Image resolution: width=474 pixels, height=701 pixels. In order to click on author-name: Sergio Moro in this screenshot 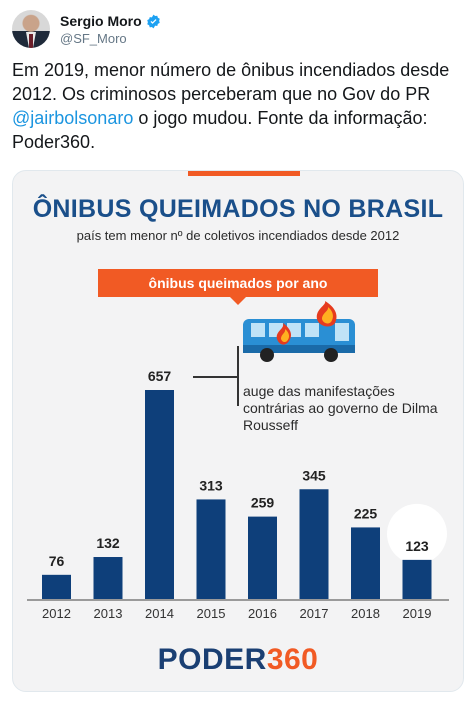, I will do `click(101, 21)`.